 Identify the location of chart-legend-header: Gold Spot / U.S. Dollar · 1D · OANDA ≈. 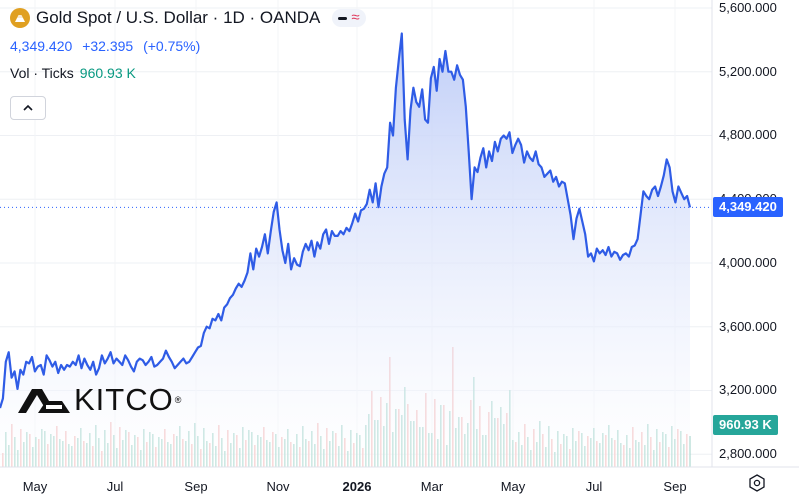
(188, 18).